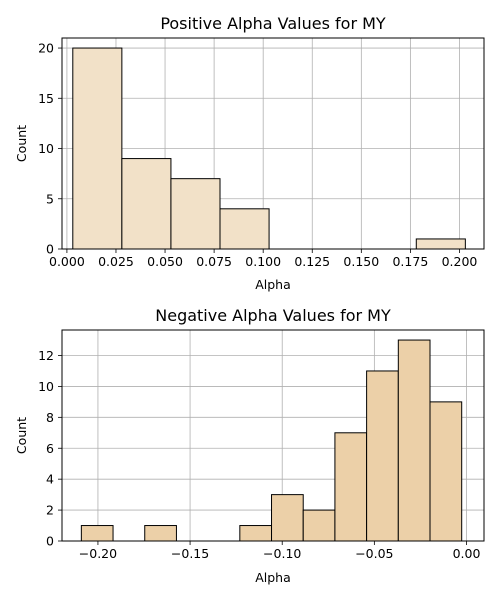 This screenshot has height=600, width=500. Describe the element at coordinates (50, 510) in the screenshot. I see `y-tick-label: 2` at that location.